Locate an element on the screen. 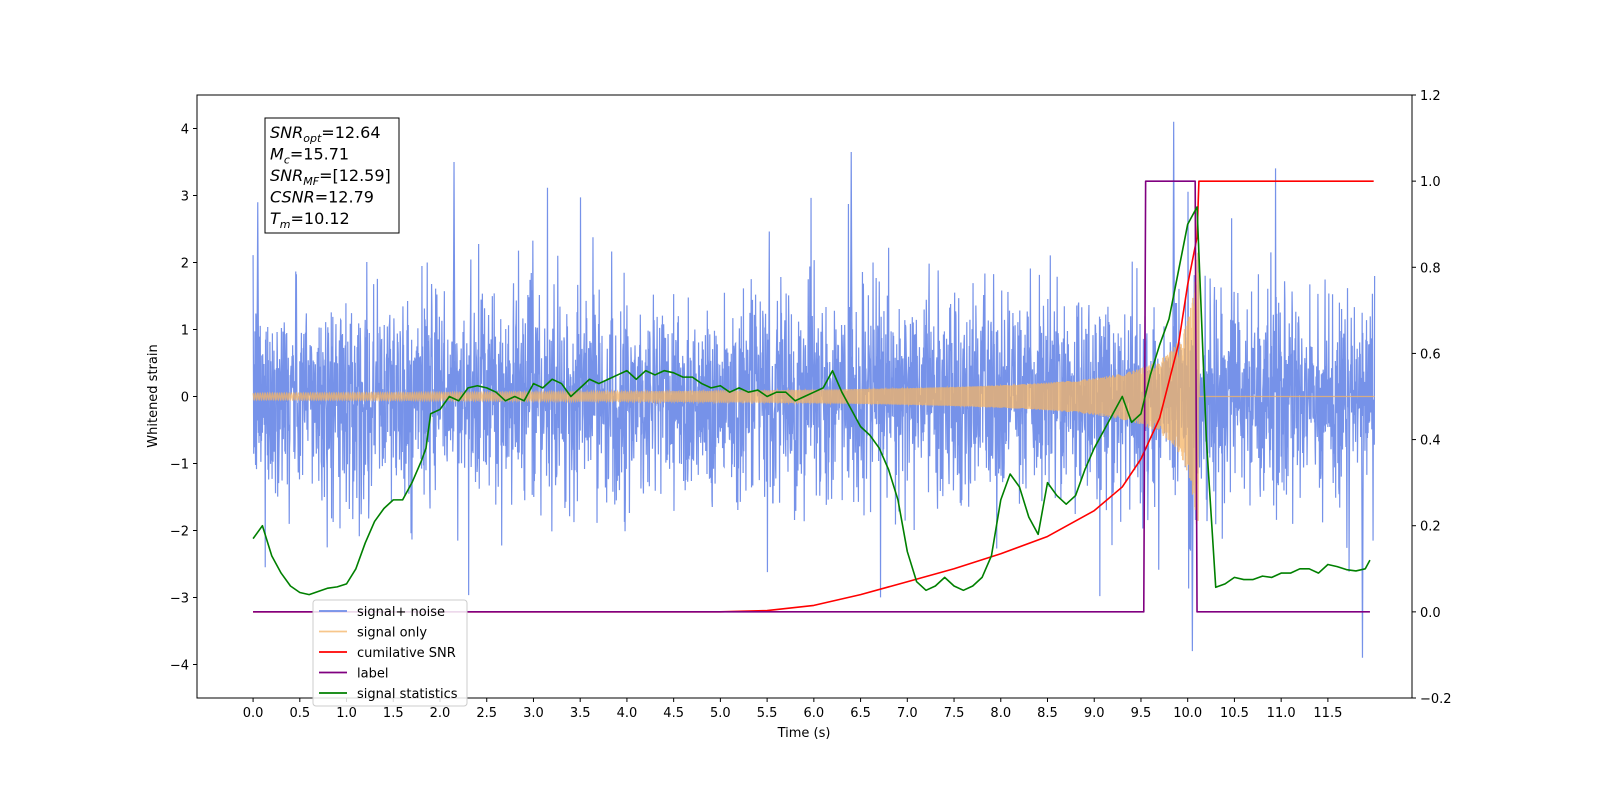  x-tick-label: 10.0 is located at coordinates (1187, 713).